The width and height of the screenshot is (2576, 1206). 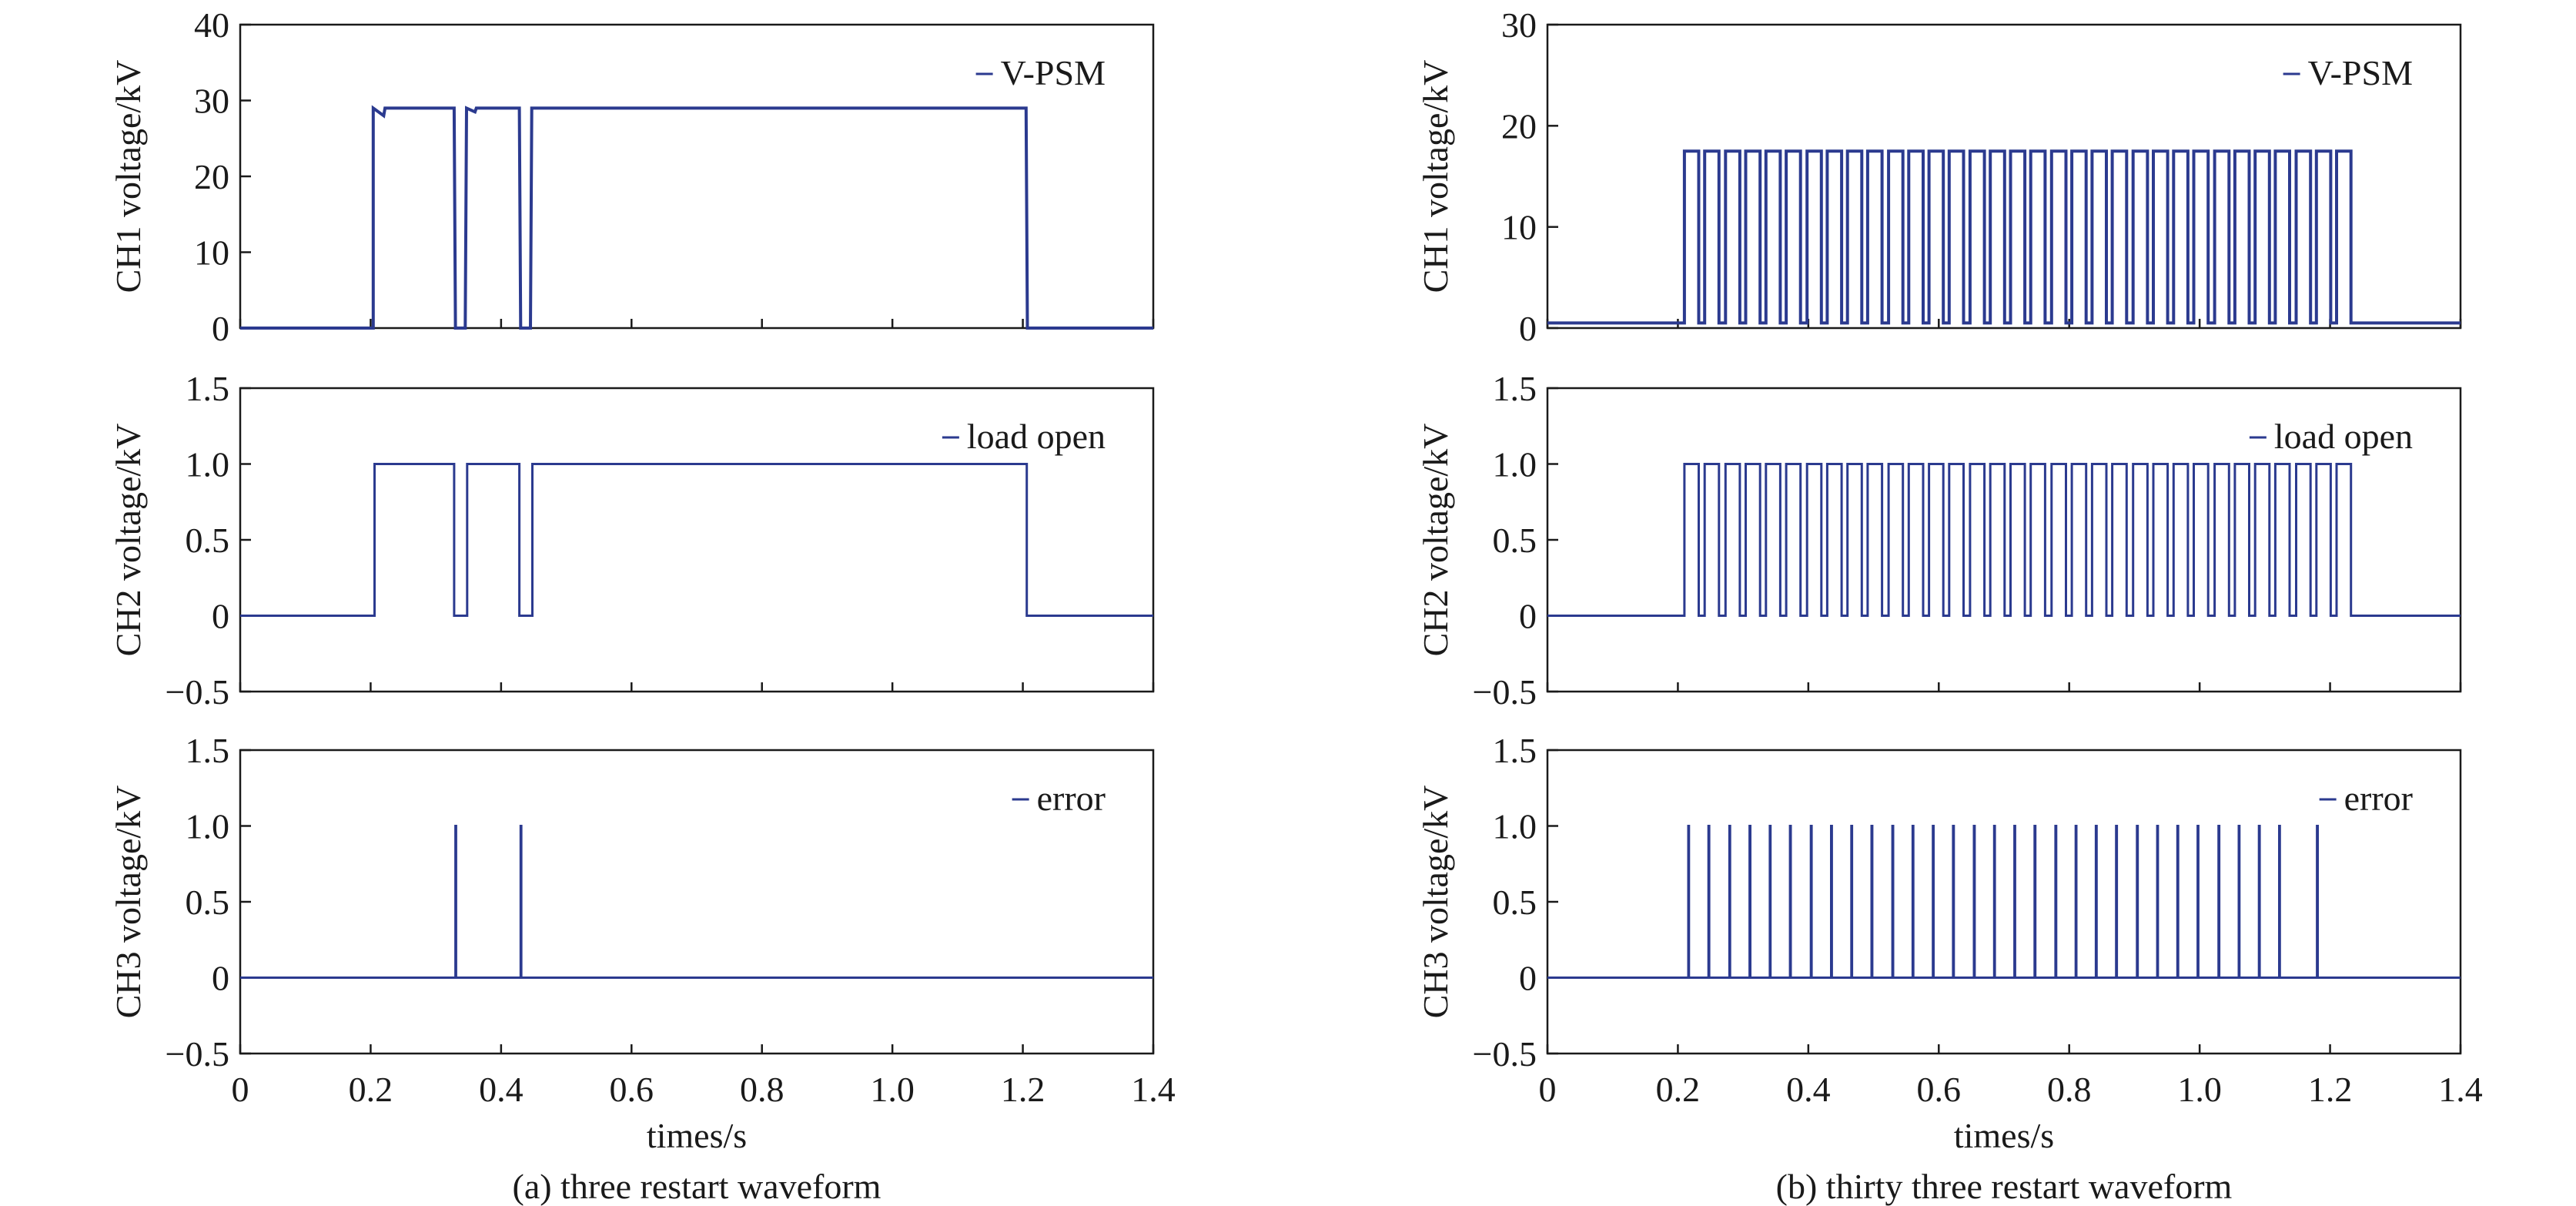 I want to click on figure-caption: (b) thirty three restart waveform, so click(x=2004, y=1186).